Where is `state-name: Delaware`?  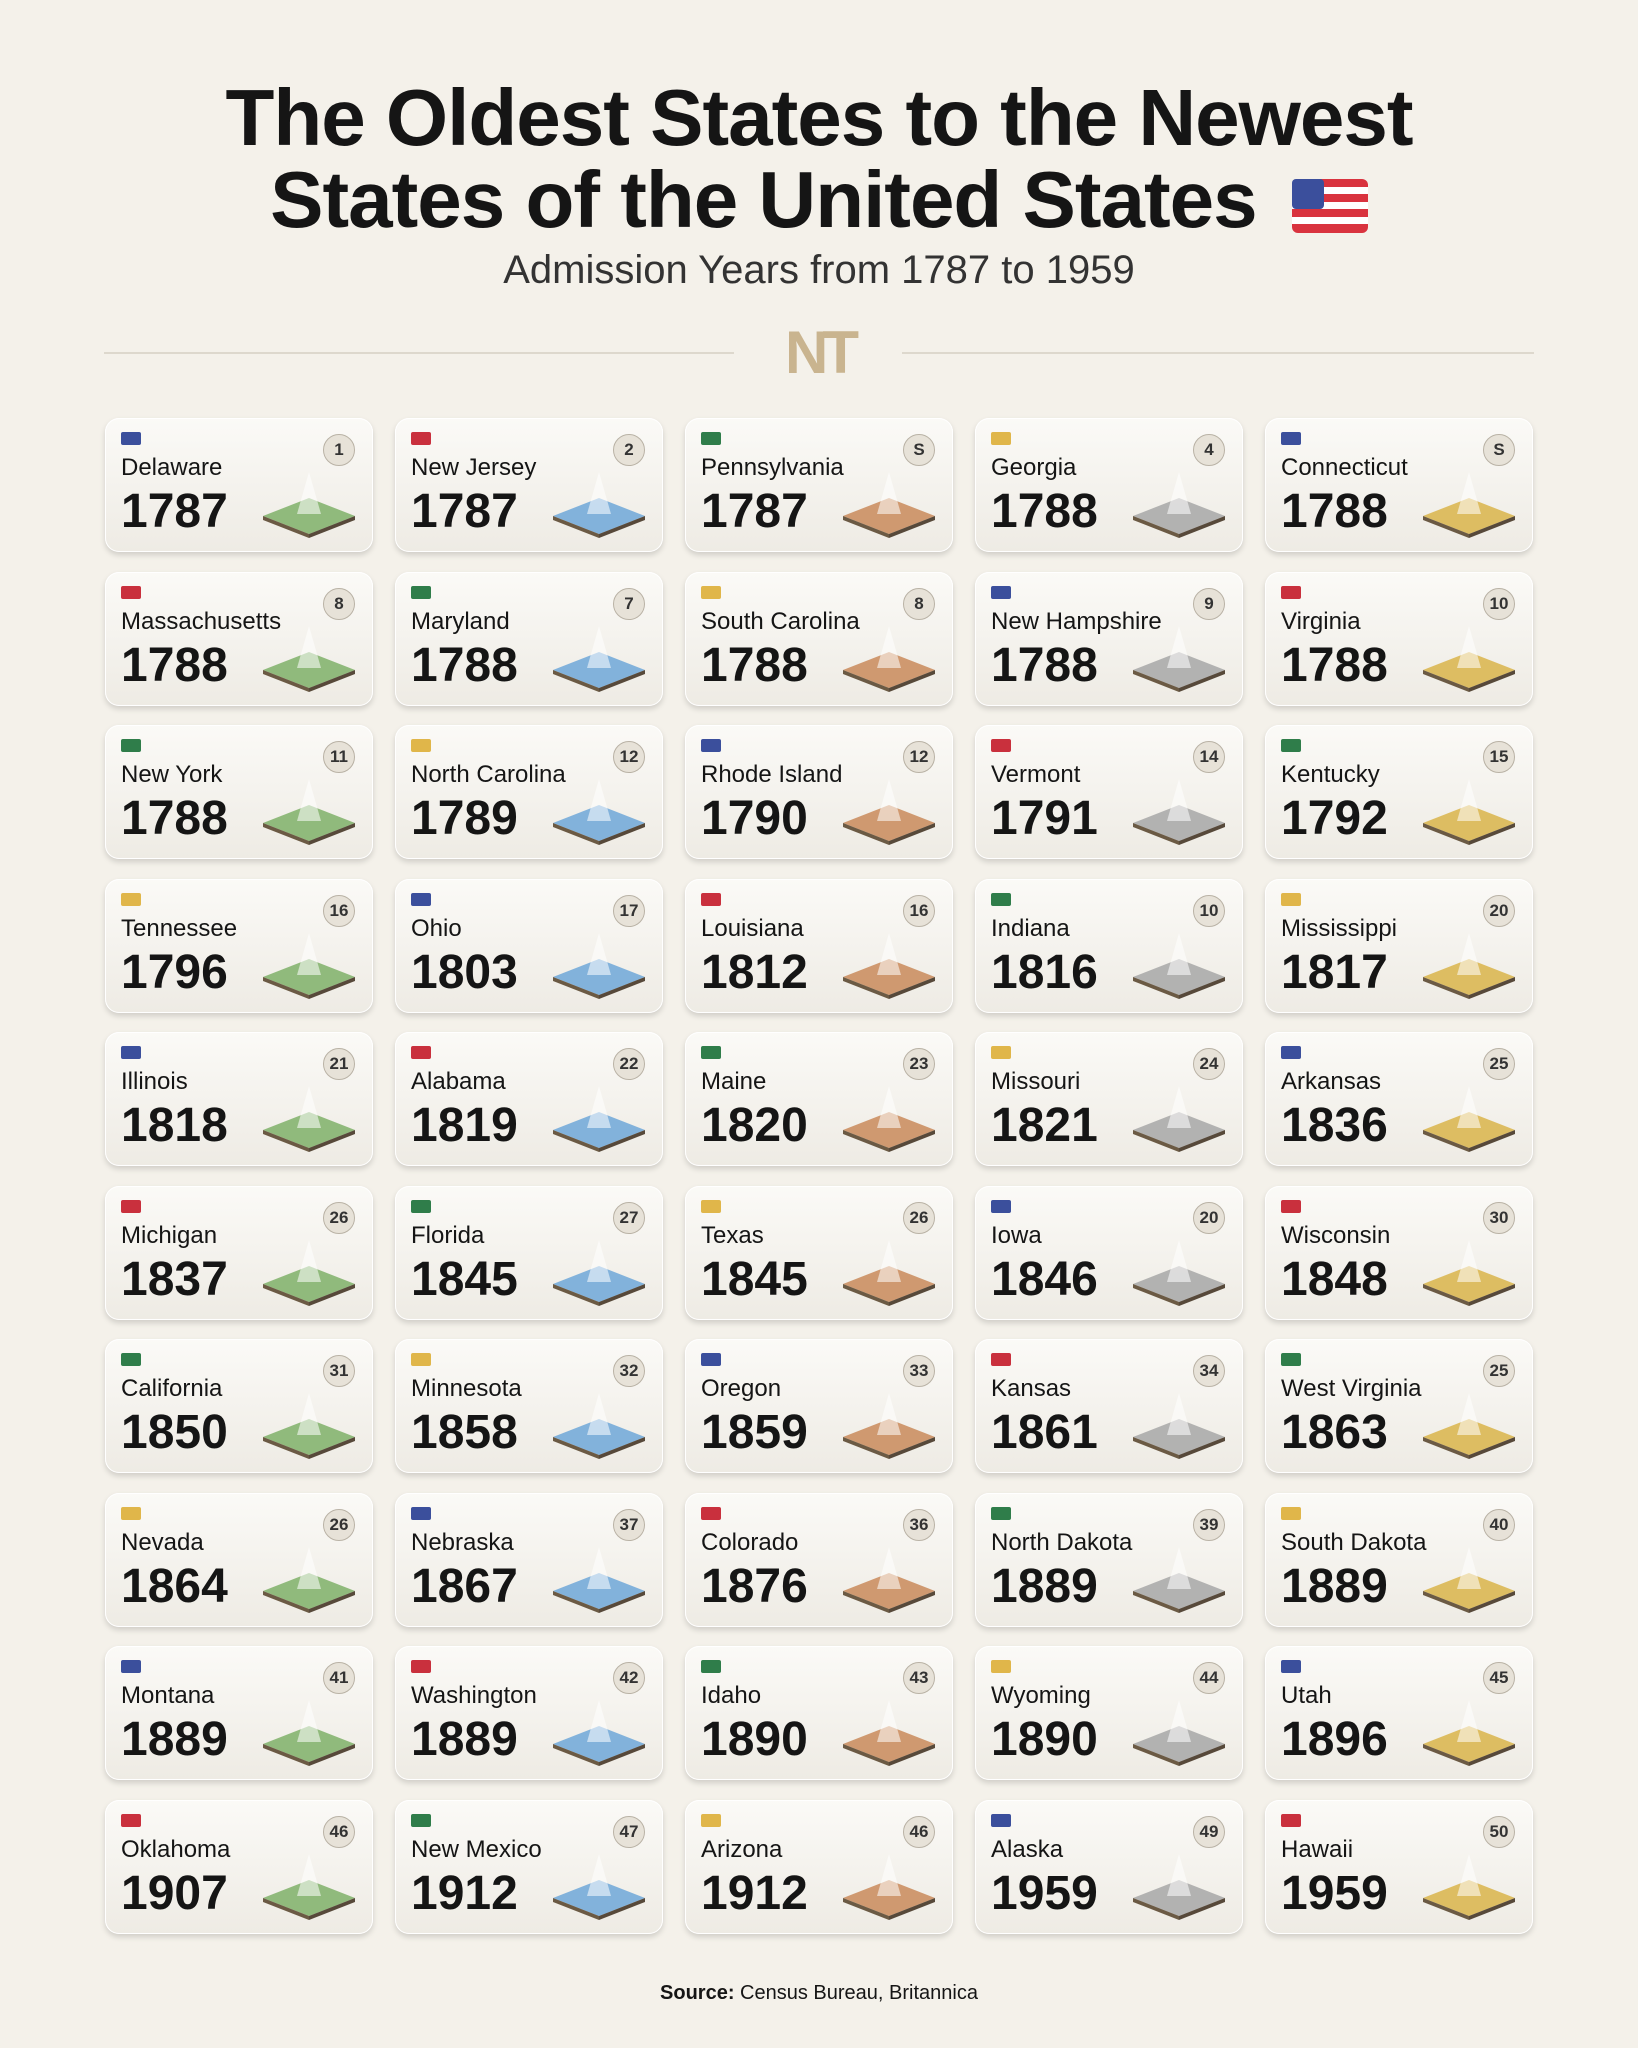
state-name: Delaware is located at coordinates (172, 467).